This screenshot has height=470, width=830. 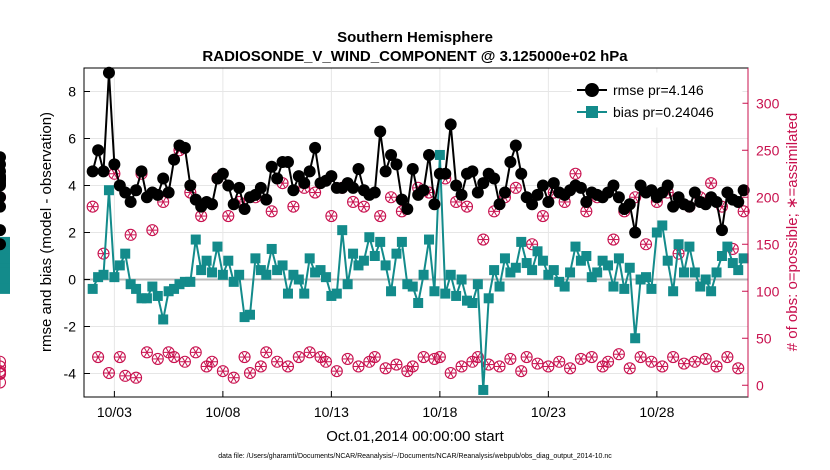 What do you see at coordinates (768, 291) in the screenshot?
I see `y-right-tick-label: 100` at bounding box center [768, 291].